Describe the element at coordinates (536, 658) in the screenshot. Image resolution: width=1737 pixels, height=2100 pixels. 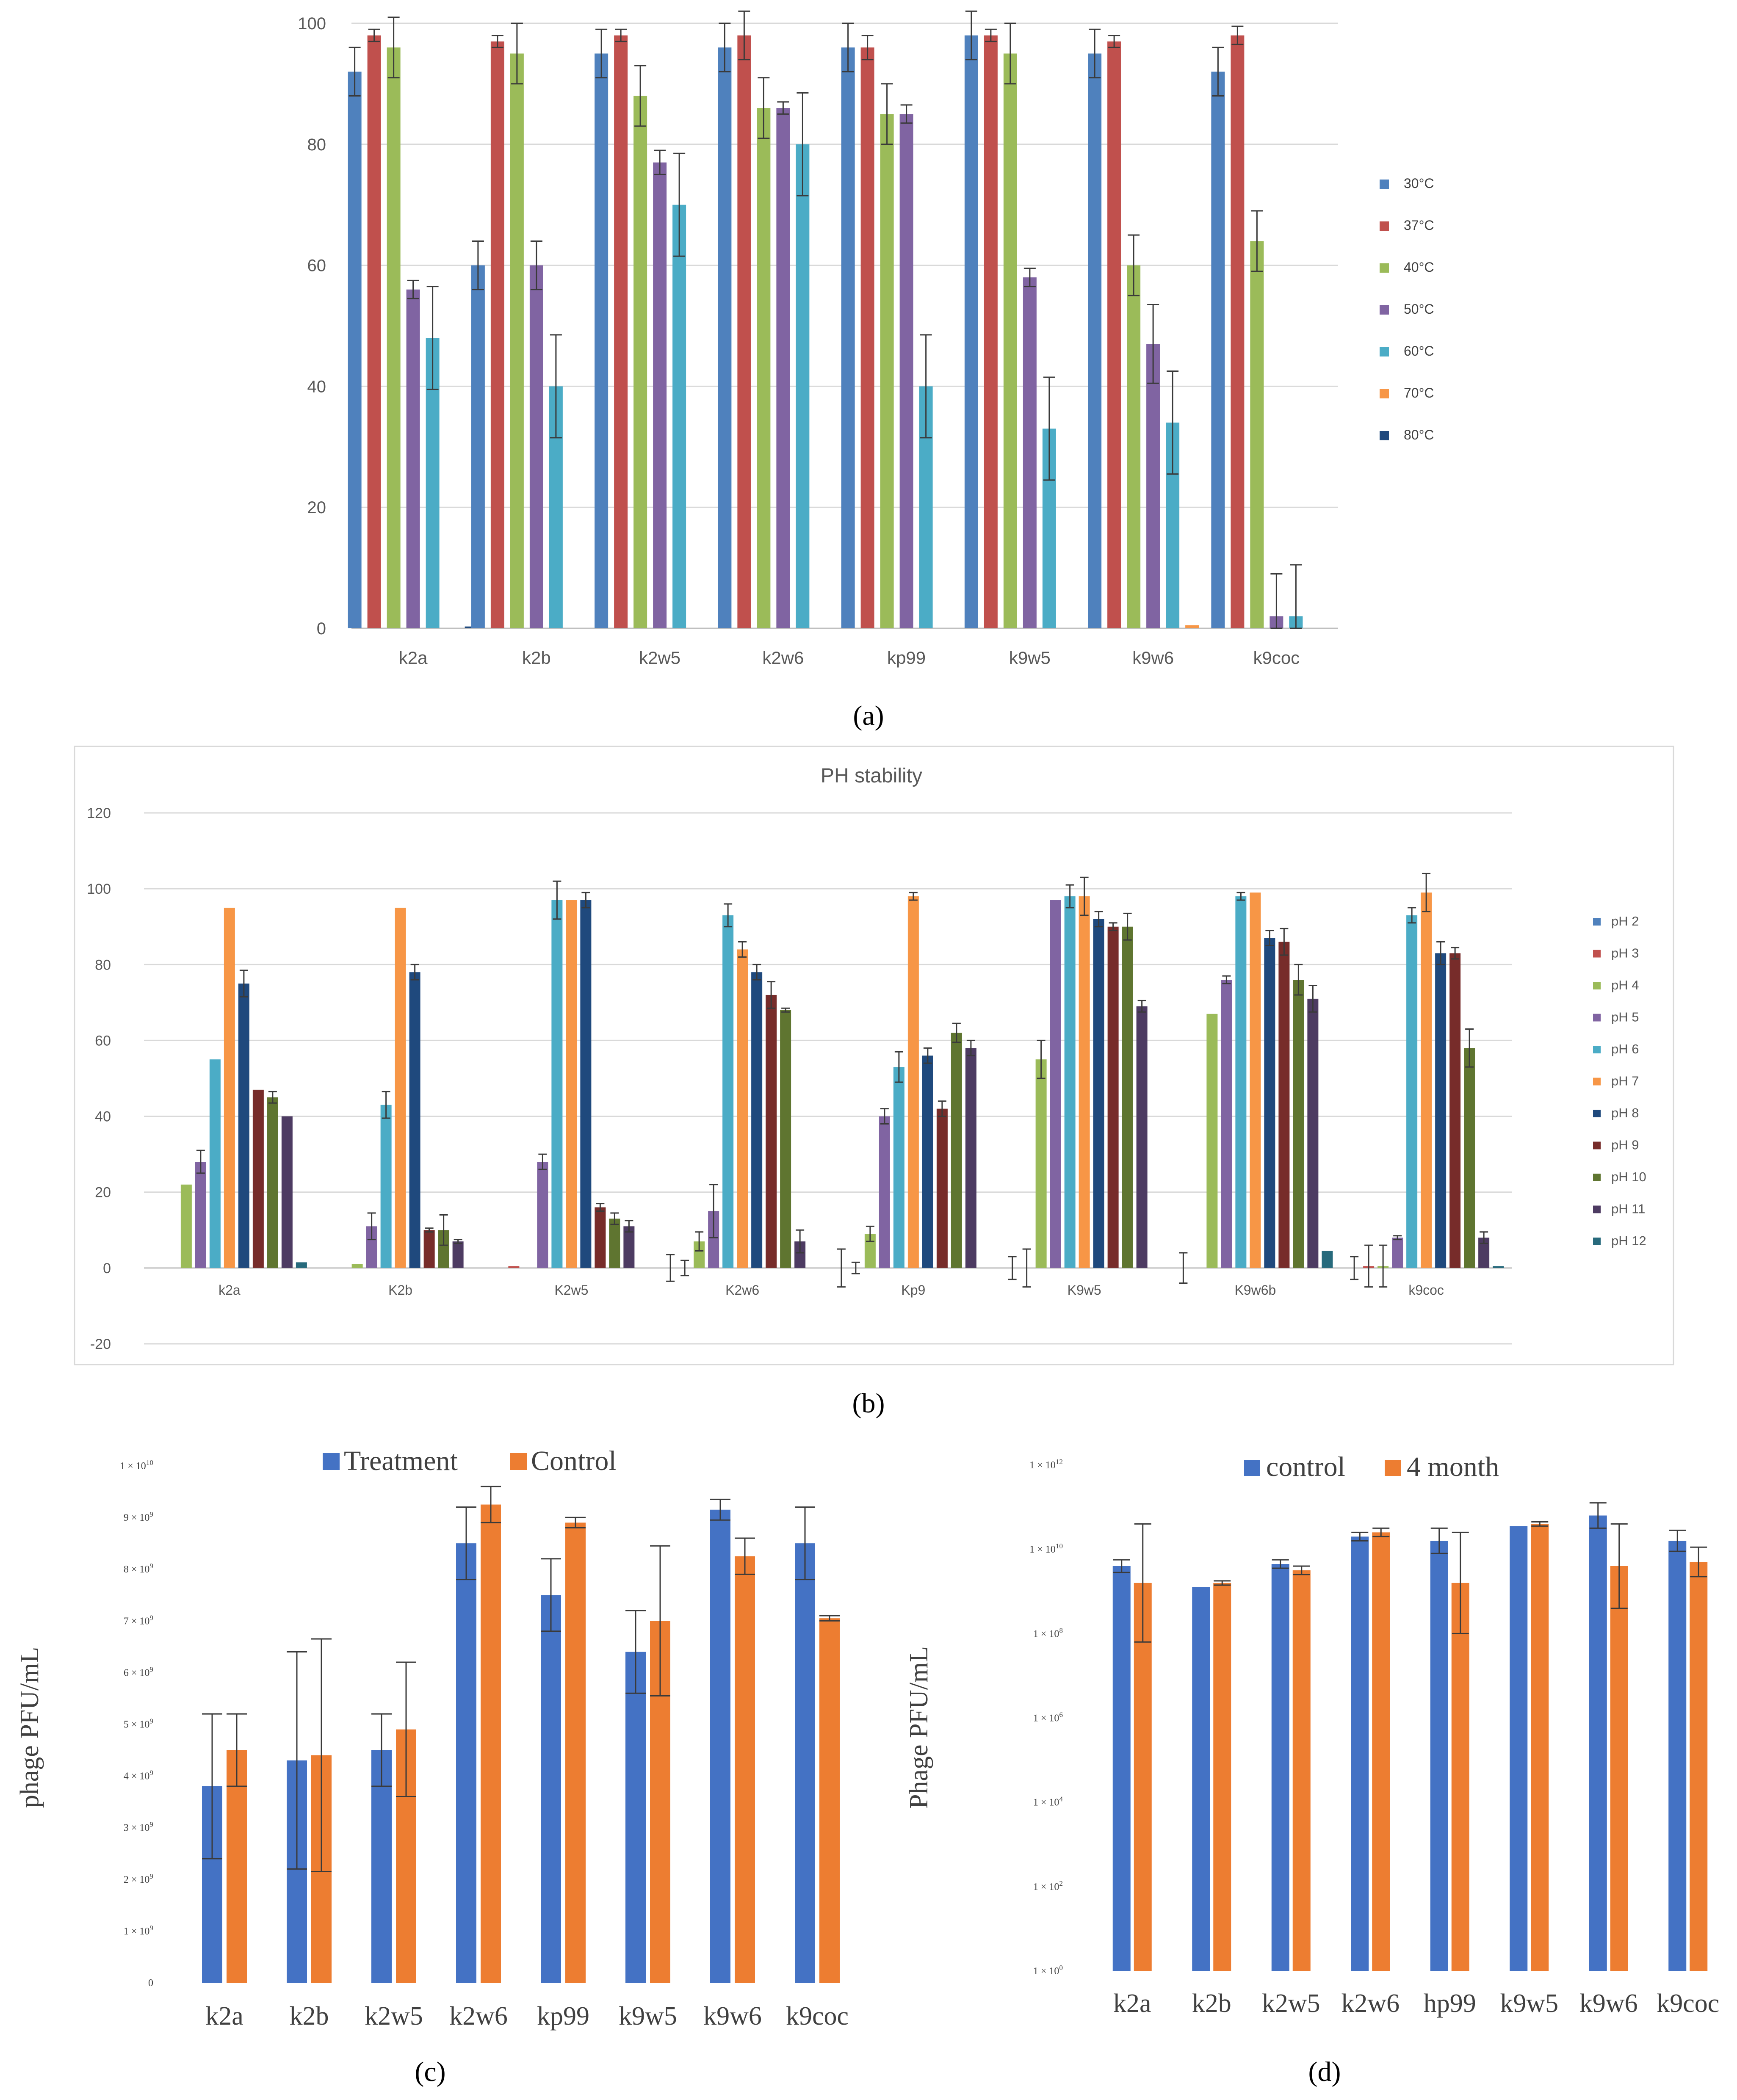
I see `category-label: k2b` at that location.